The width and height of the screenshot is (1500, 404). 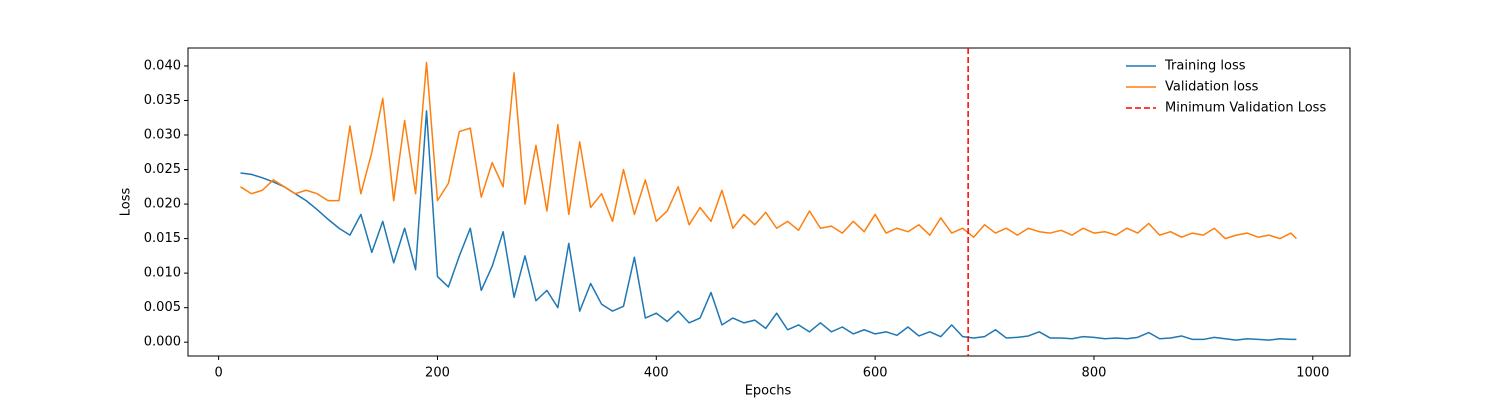 I want to click on legend-label: Validation loss, so click(x=1212, y=87).